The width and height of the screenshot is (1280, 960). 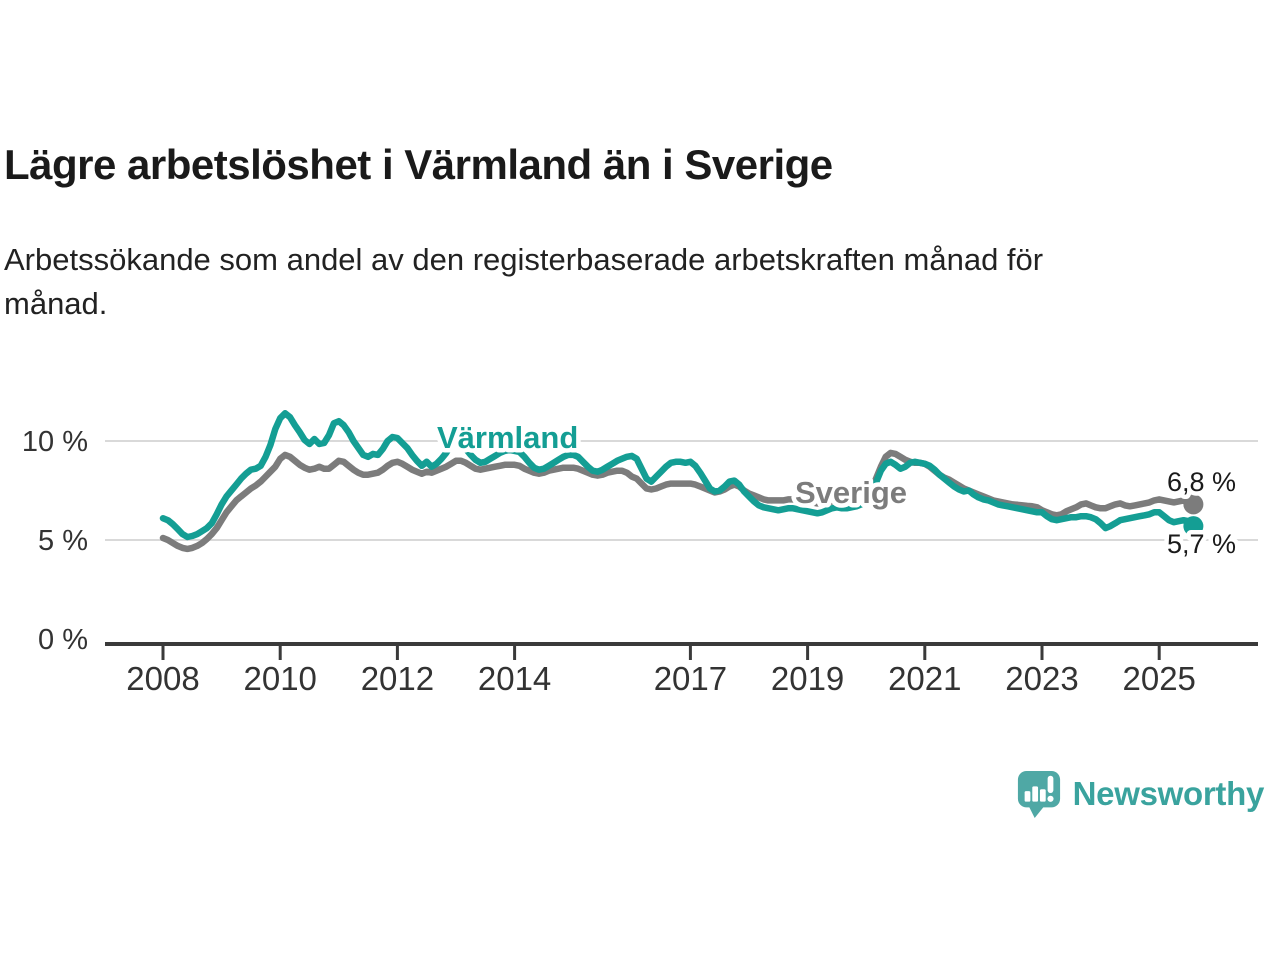 What do you see at coordinates (1201, 482) in the screenshot?
I see `sverige-end-value-label: 6,8 %` at bounding box center [1201, 482].